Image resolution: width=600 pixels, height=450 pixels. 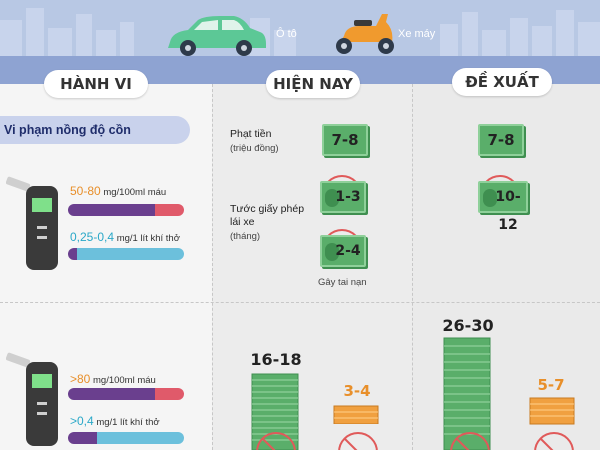 I want to click on license-unit: (tháng), so click(x=245, y=236).